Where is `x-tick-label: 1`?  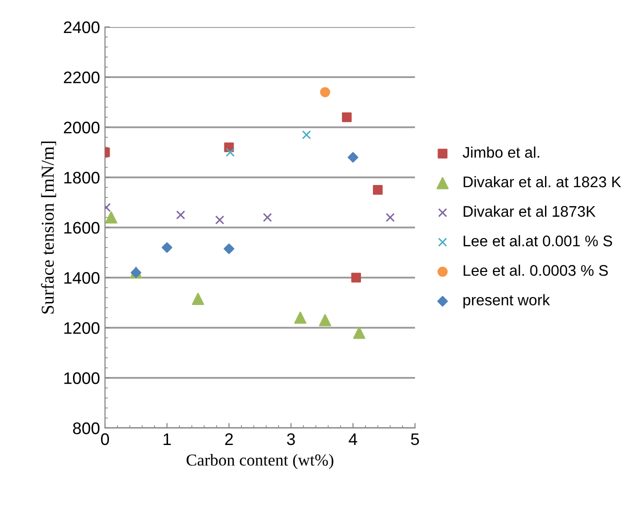 x-tick-label: 1 is located at coordinates (167, 439).